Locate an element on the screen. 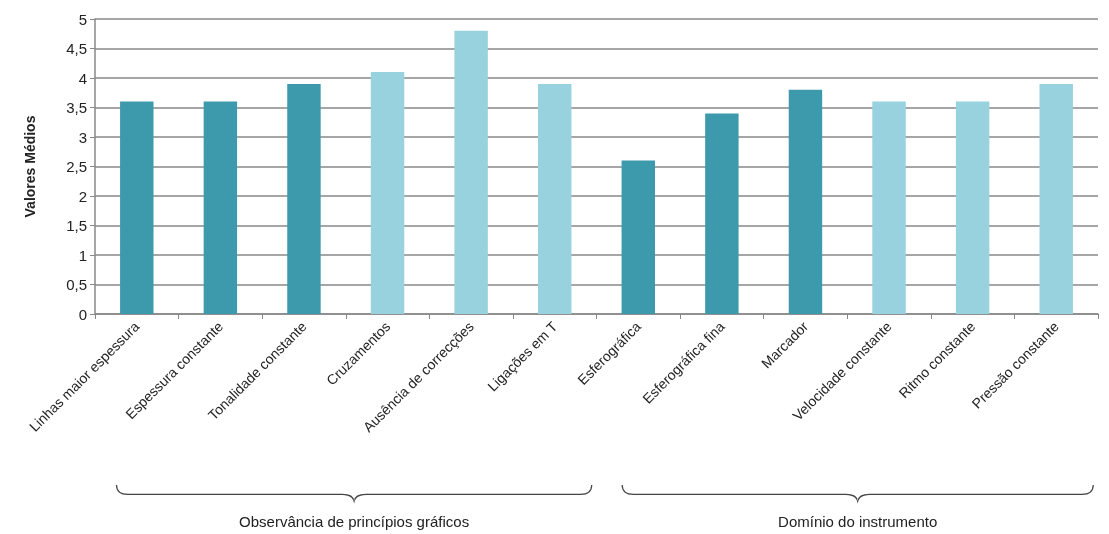  y-tick-label: 2,5 is located at coordinates (76, 166).